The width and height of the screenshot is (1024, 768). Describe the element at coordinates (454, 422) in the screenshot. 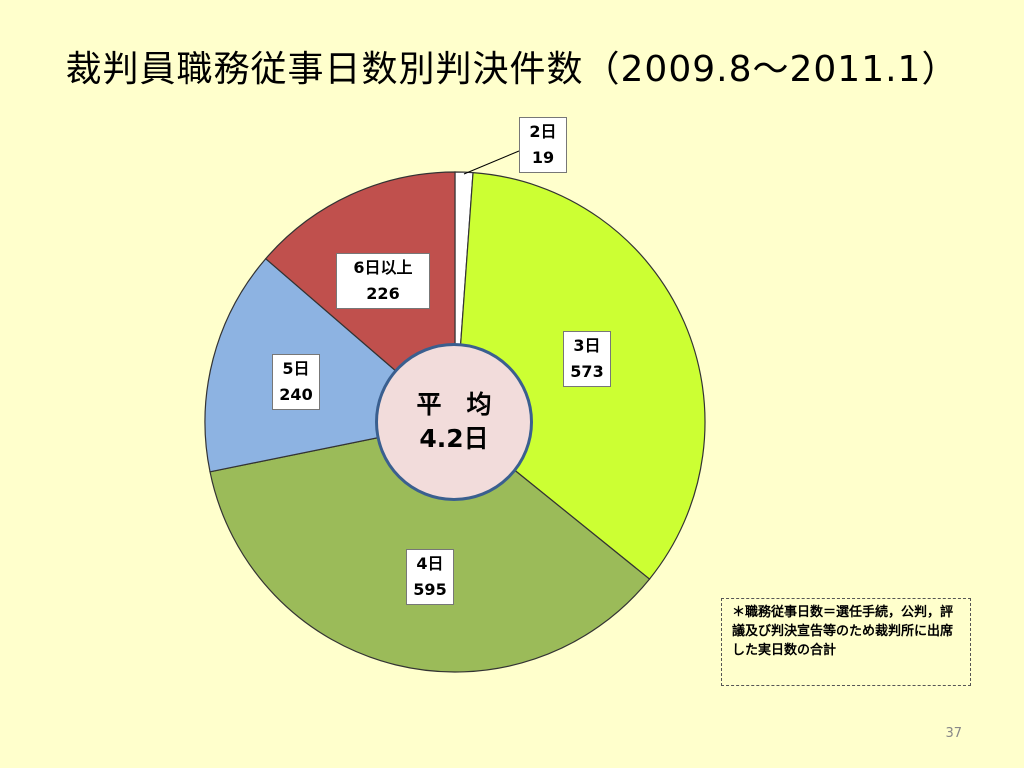

I see `average-circle: 平 均 4.2日` at that location.